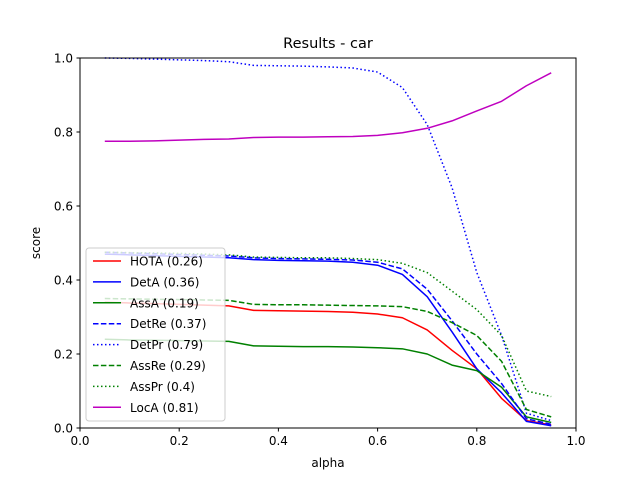 This screenshot has width=640, height=480. What do you see at coordinates (67, 244) in the screenshot?
I see `y-axis: 0.0 0.2 0.4 0.6 0.8 1.0` at bounding box center [67, 244].